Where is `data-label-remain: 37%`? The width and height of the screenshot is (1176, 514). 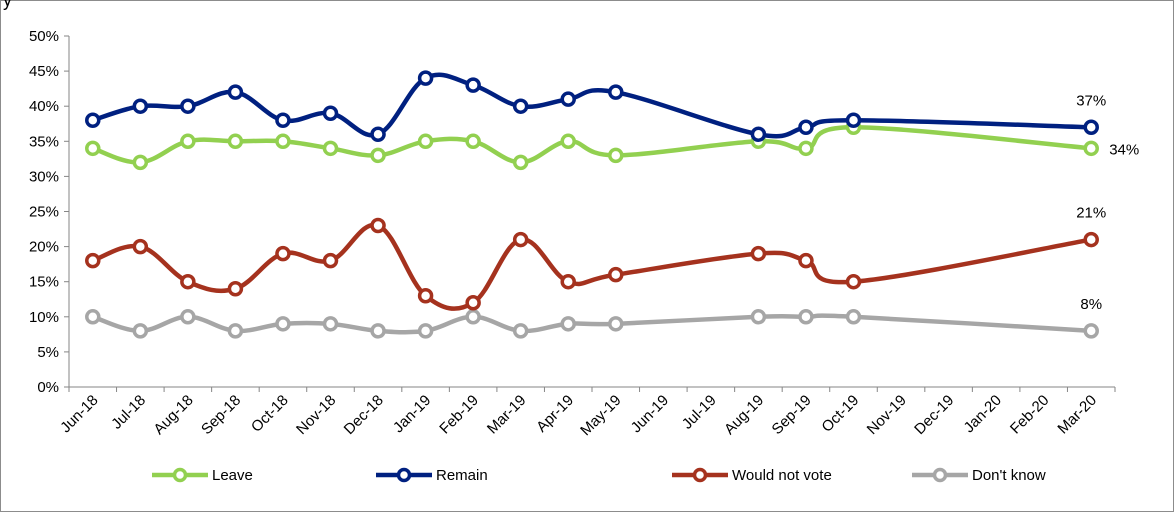
data-label-remain: 37% is located at coordinates (1091, 100).